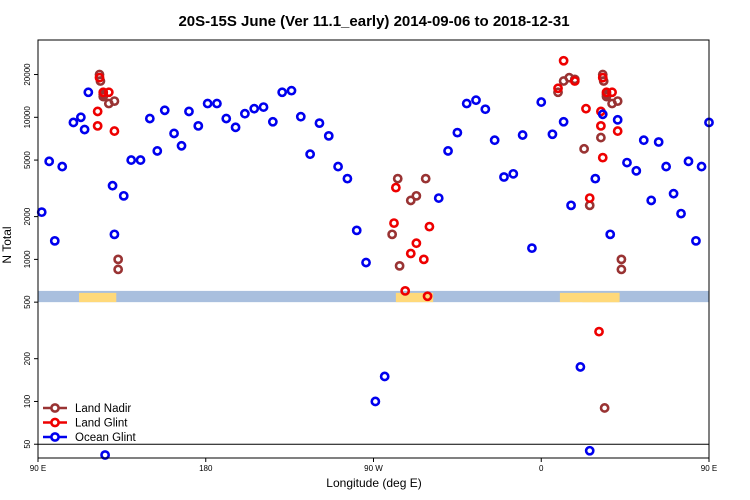  What do you see at coordinates (27, 401) in the screenshot?
I see `y-tick-label: 100` at bounding box center [27, 401].